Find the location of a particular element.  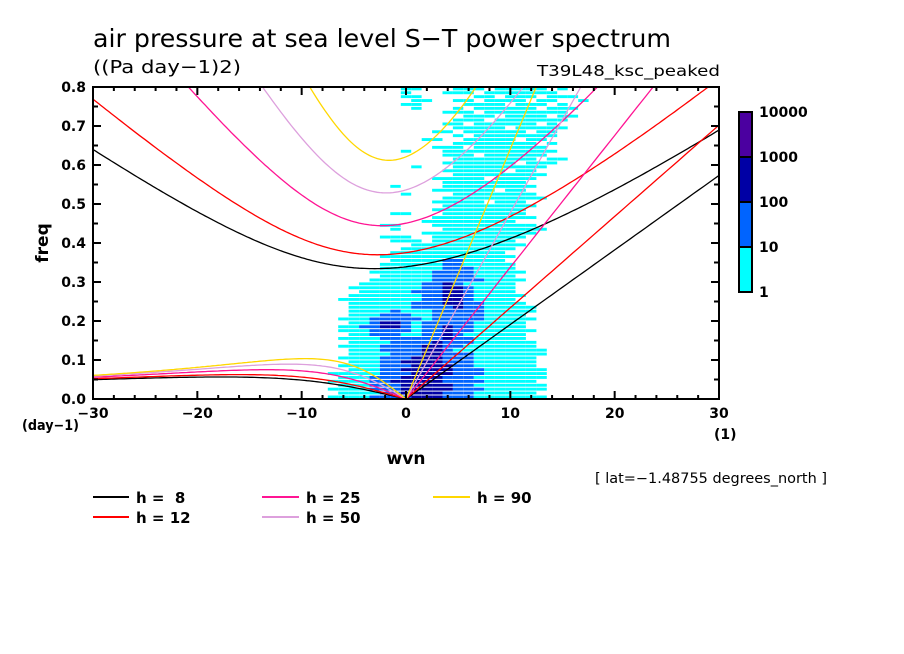

legend-item-h90: h = 90 is located at coordinates (482, 498).